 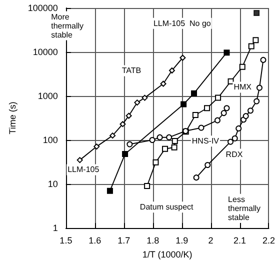 What do you see at coordinates (43, 8) in the screenshot?
I see `y-tick-label: 100000` at bounding box center [43, 8].